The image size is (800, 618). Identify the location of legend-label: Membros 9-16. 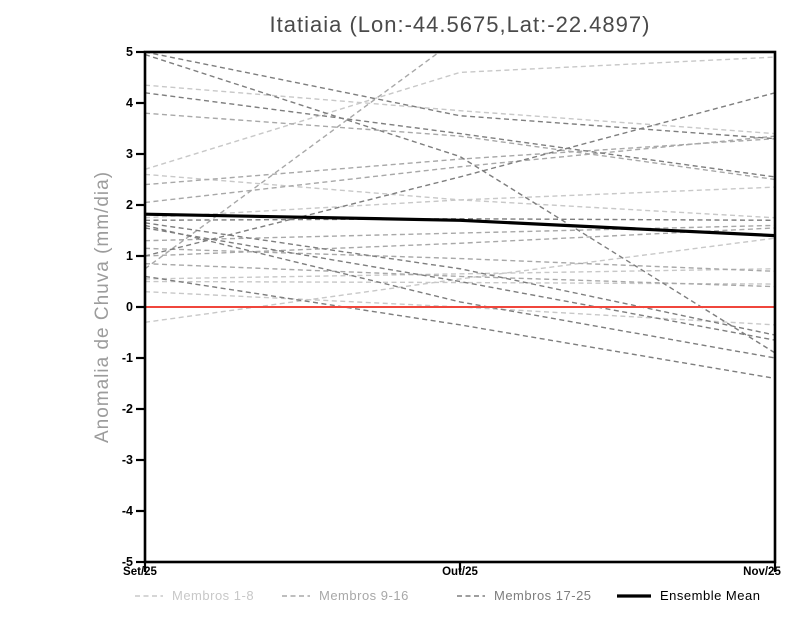
(364, 595).